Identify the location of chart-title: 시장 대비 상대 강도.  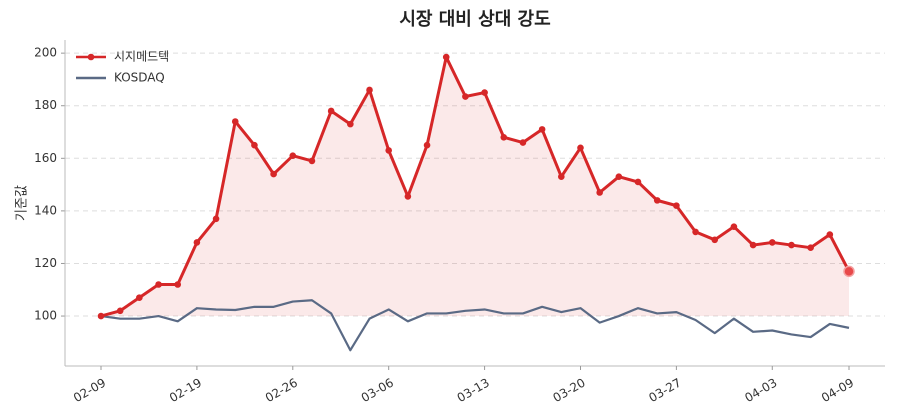
(474, 19).